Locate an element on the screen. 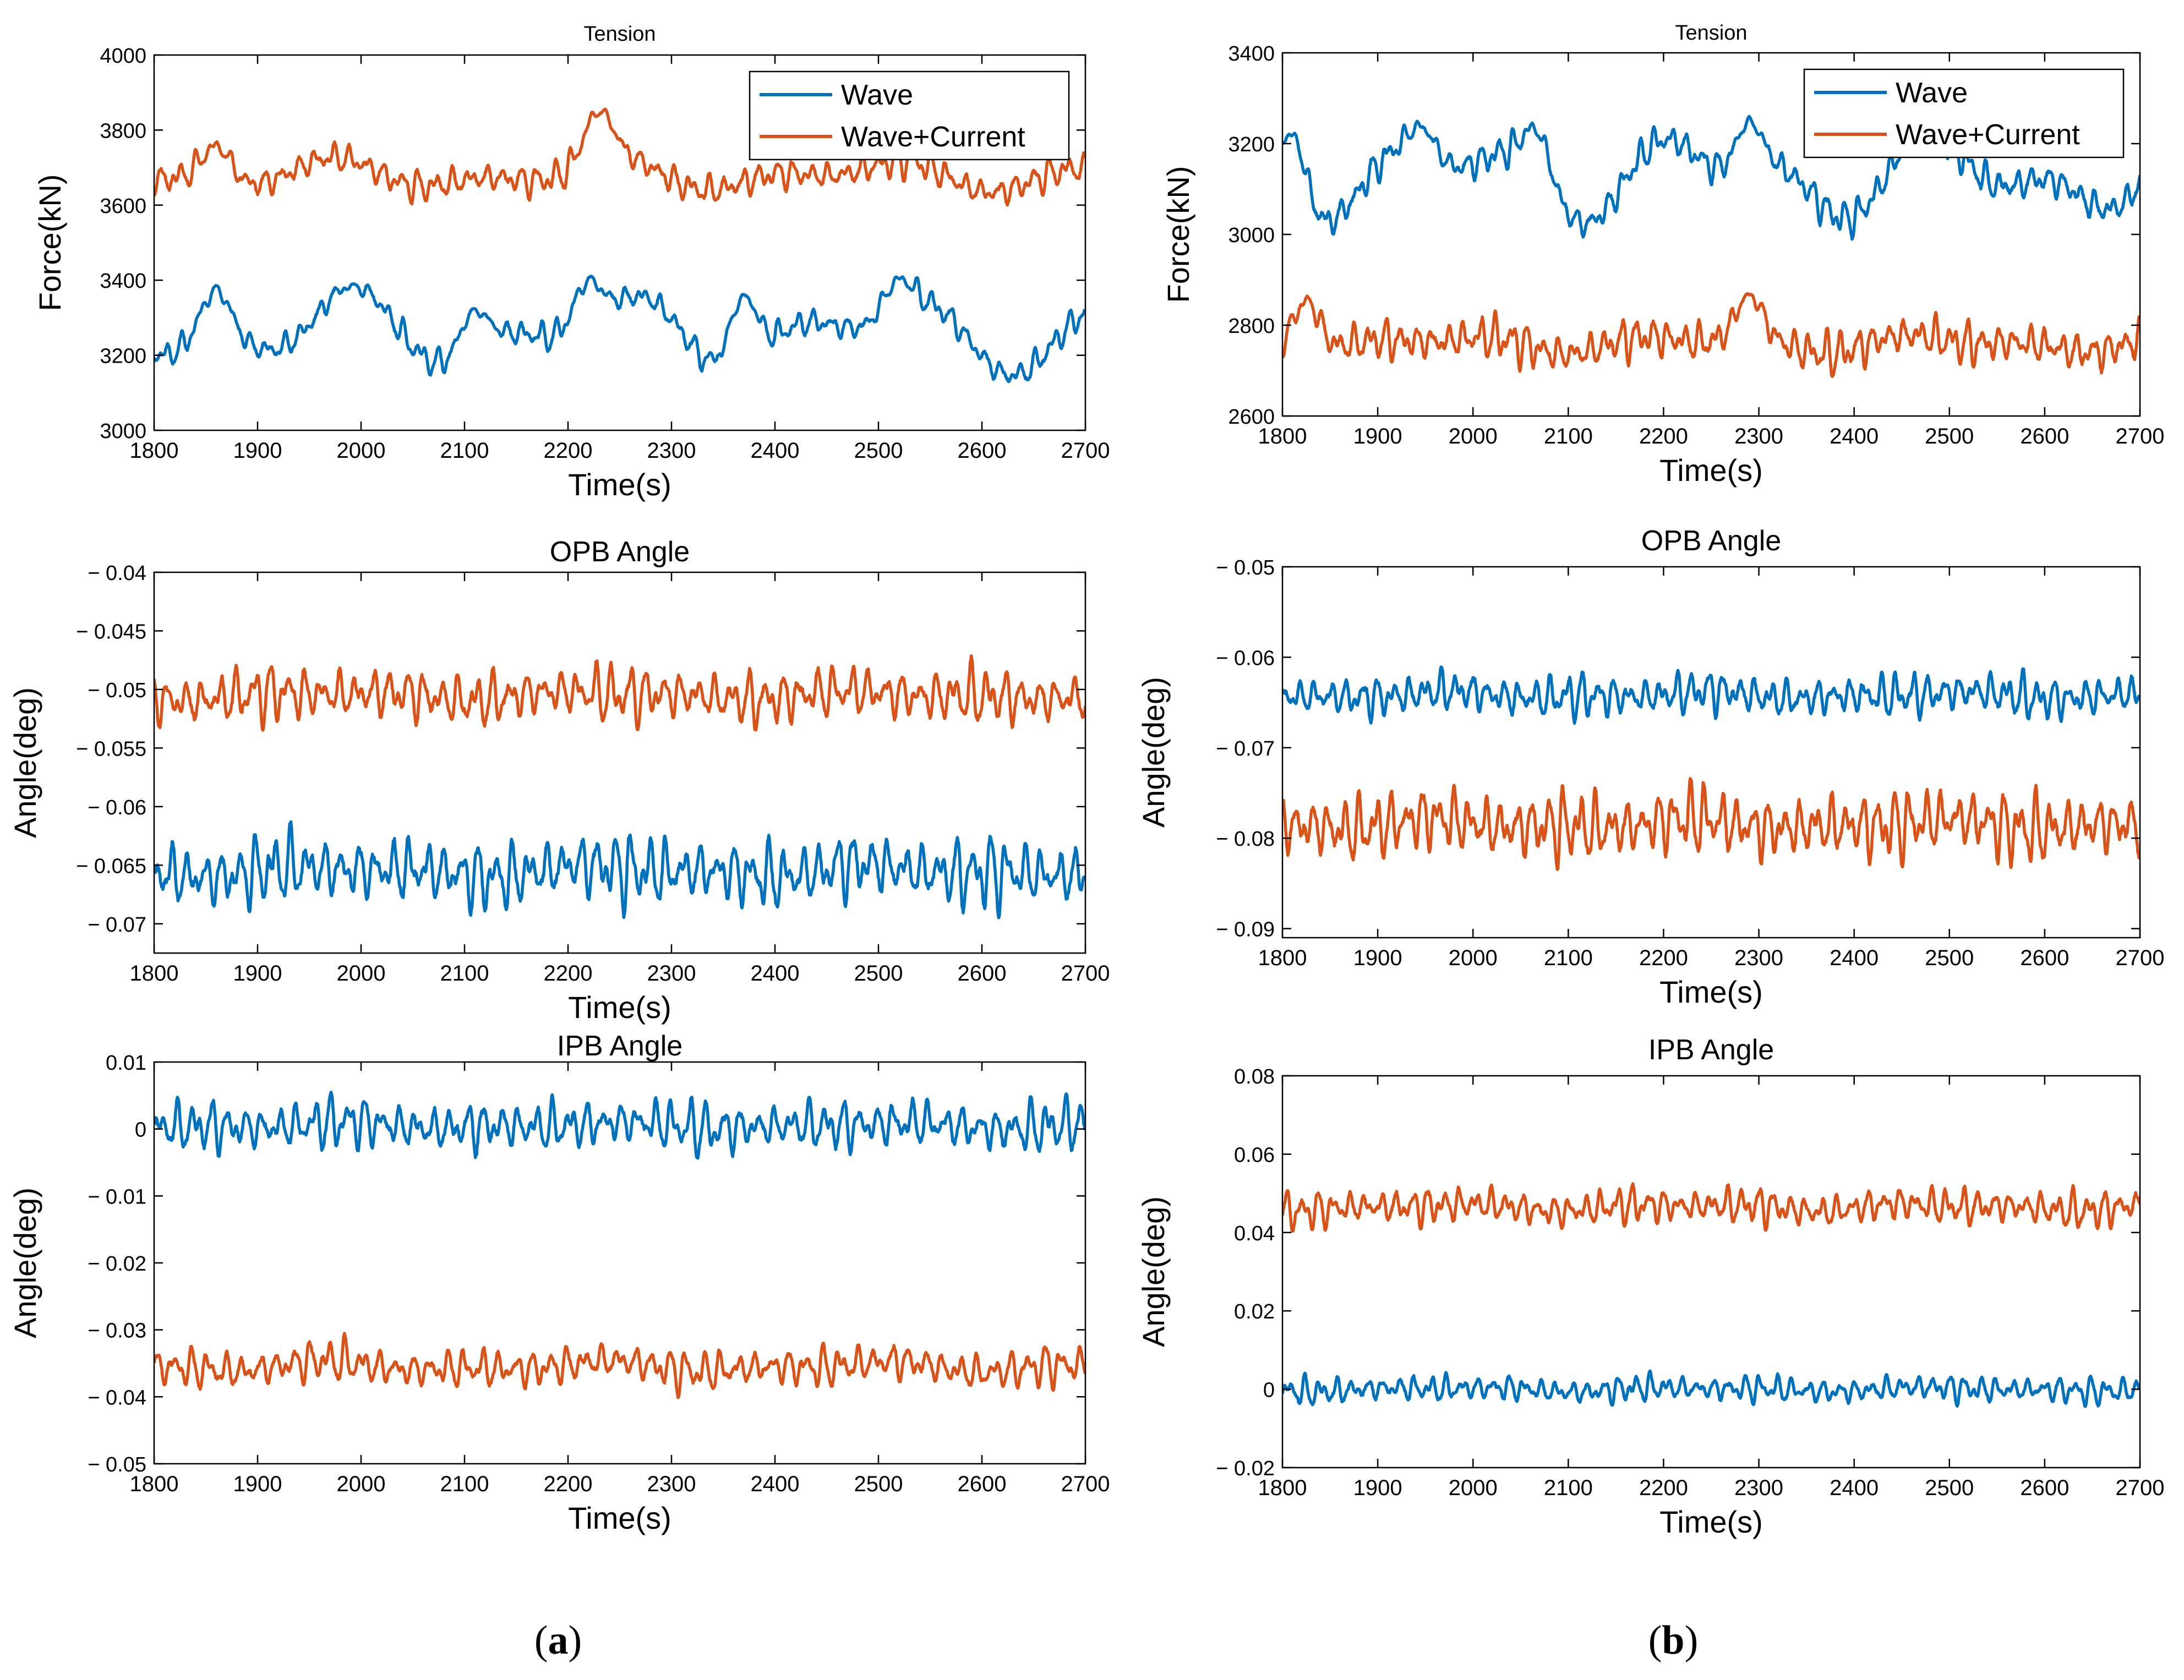  x-tick-label: 2200 is located at coordinates (1663, 1488).